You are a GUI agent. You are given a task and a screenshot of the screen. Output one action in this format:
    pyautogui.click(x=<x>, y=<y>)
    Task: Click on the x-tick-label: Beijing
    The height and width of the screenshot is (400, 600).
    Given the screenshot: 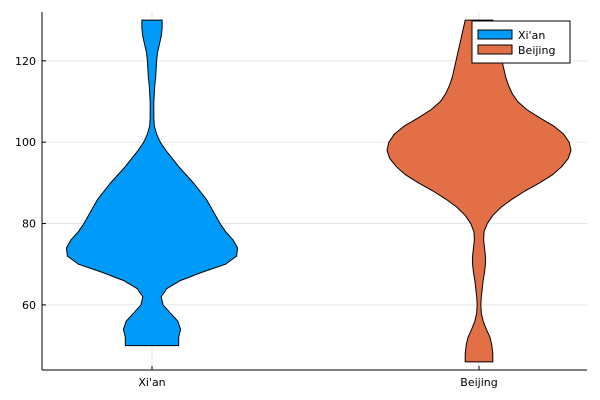 What is the action you would take?
    pyautogui.click(x=478, y=382)
    